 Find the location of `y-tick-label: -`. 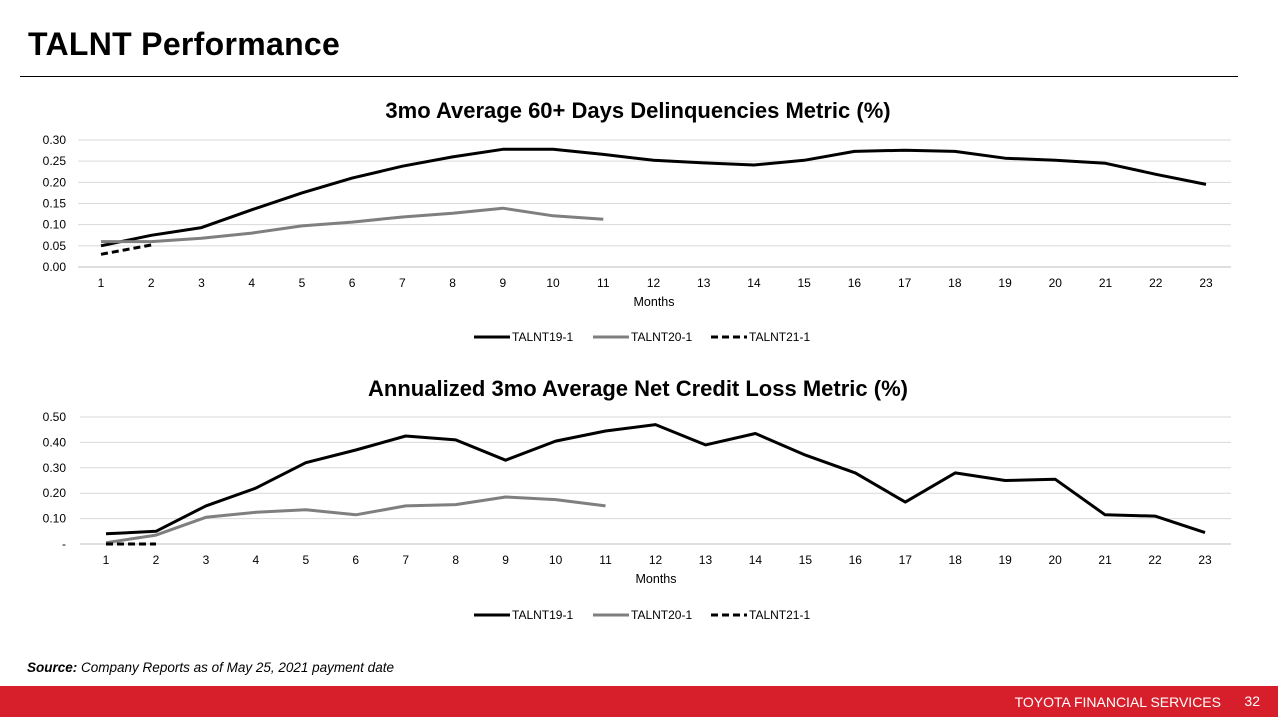

y-tick-label: - is located at coordinates (64, 544).